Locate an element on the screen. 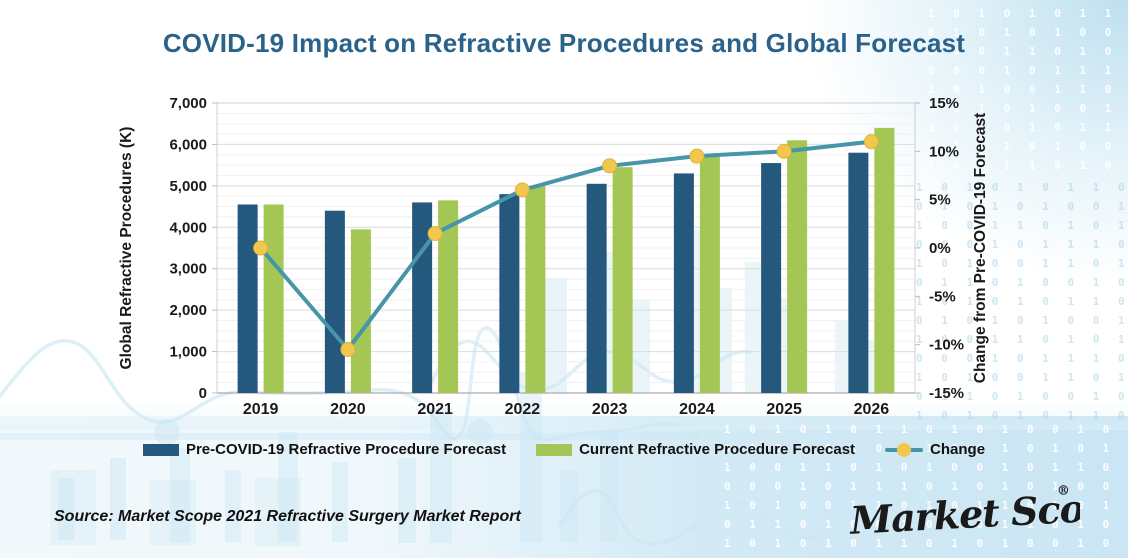 This screenshot has height=558, width=1128. x-axis-label: 2021 is located at coordinates (435, 409).